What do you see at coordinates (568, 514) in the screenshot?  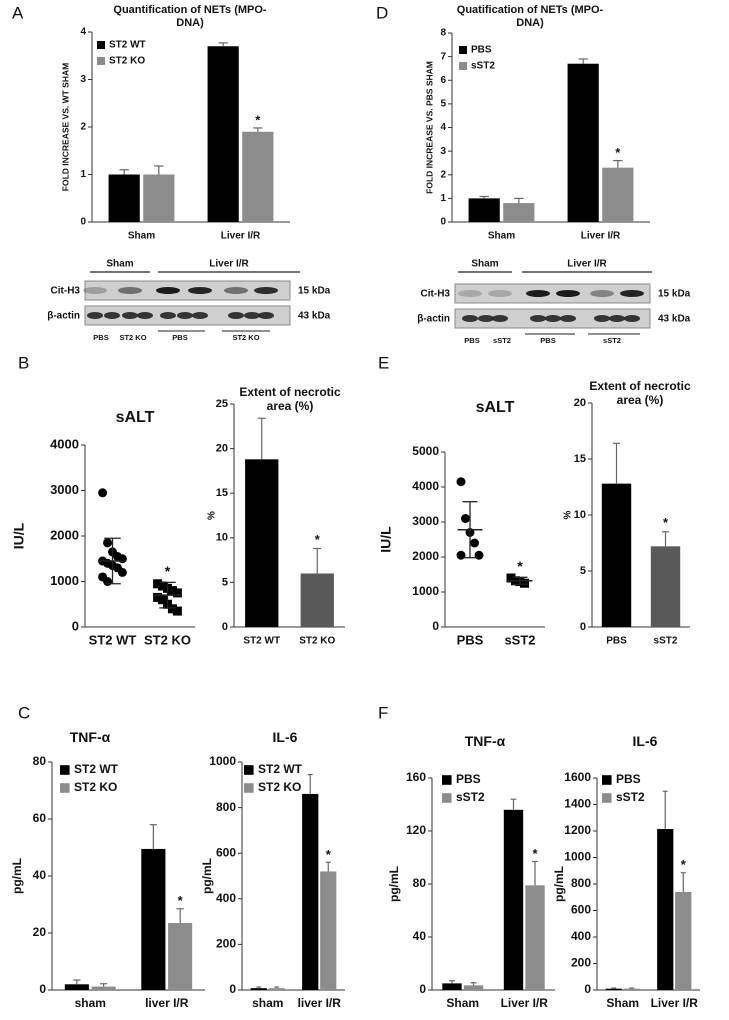 I see `y-axis-label: %` at bounding box center [568, 514].